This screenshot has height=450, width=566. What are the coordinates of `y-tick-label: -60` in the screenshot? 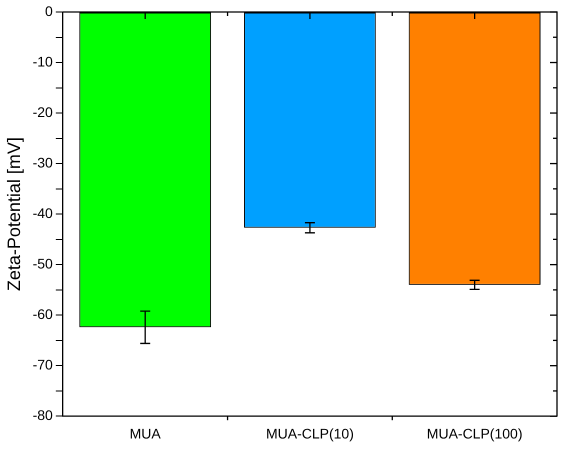 It's located at (43, 314).